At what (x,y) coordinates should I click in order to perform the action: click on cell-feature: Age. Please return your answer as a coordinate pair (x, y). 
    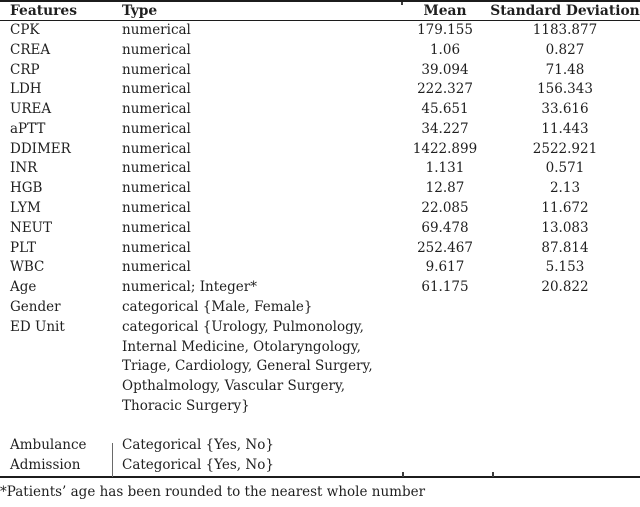
    Looking at the image, I should click on (23, 287).